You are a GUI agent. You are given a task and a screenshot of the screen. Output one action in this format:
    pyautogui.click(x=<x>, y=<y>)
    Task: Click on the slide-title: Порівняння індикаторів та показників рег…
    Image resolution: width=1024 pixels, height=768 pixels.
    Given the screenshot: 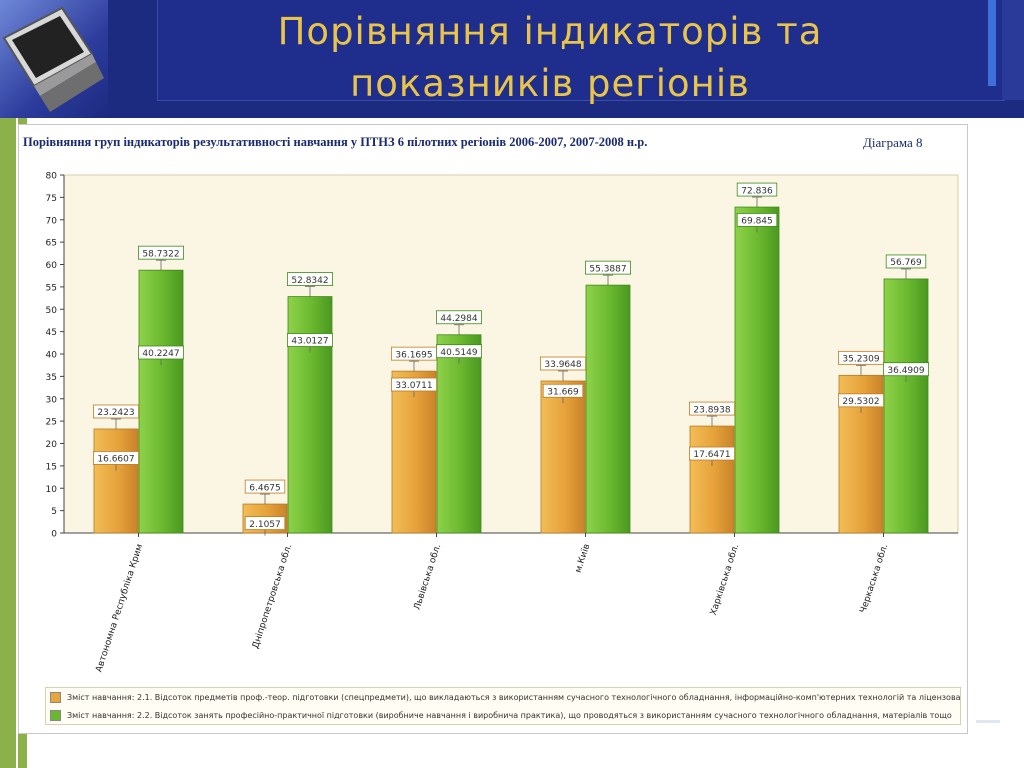 What is the action you would take?
    pyautogui.click(x=550, y=58)
    